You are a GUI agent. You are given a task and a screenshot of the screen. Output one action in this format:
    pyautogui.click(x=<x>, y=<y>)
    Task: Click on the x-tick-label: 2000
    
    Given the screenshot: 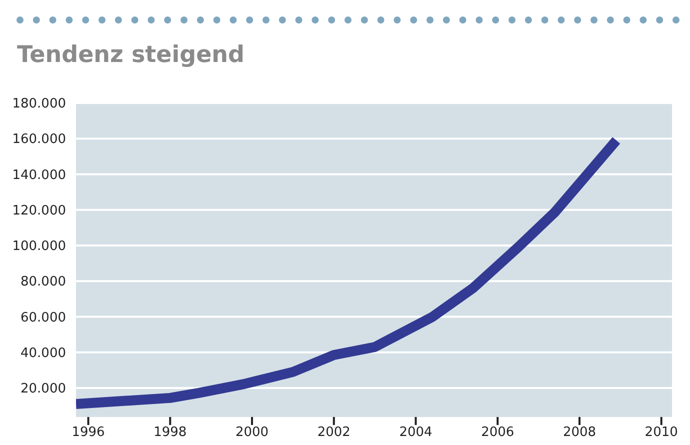 What is the action you would take?
    pyautogui.click(x=252, y=432)
    